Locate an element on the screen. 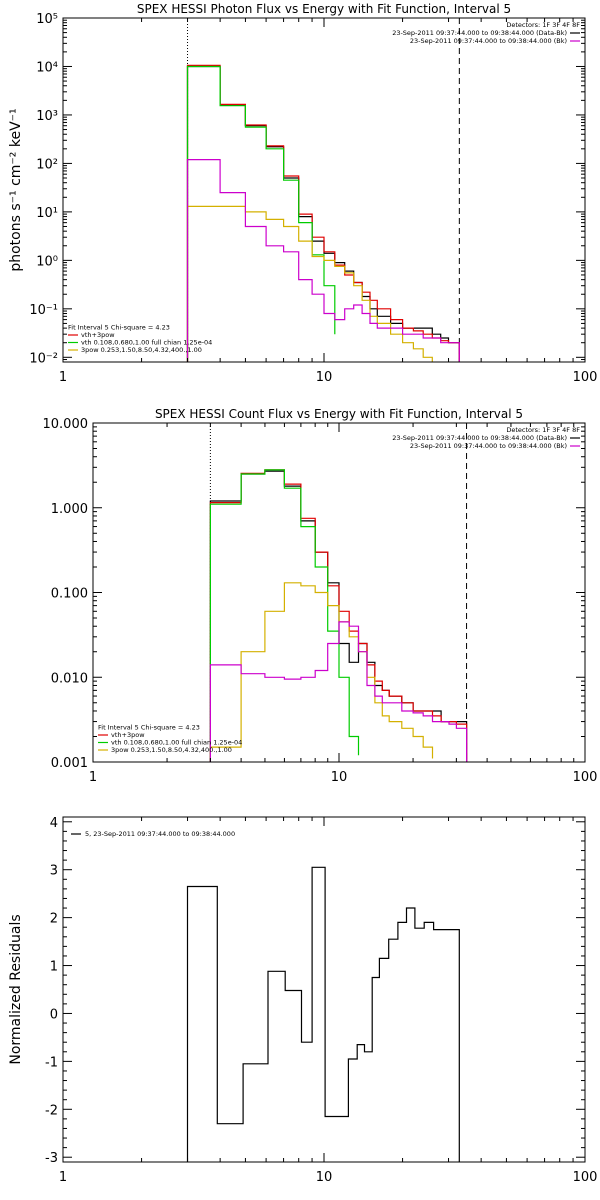 The image size is (600, 1200). y-tick-label: 10⁴ is located at coordinates (47, 67).